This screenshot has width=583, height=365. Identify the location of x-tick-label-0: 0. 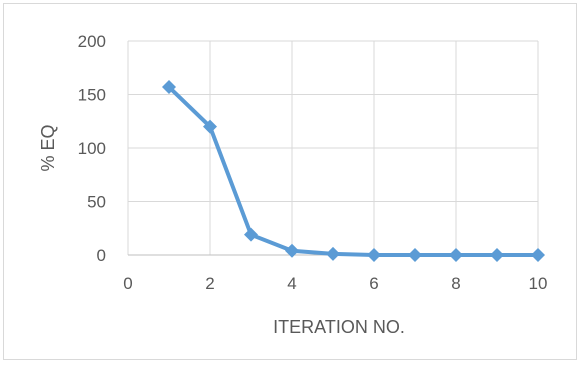
(127, 283).